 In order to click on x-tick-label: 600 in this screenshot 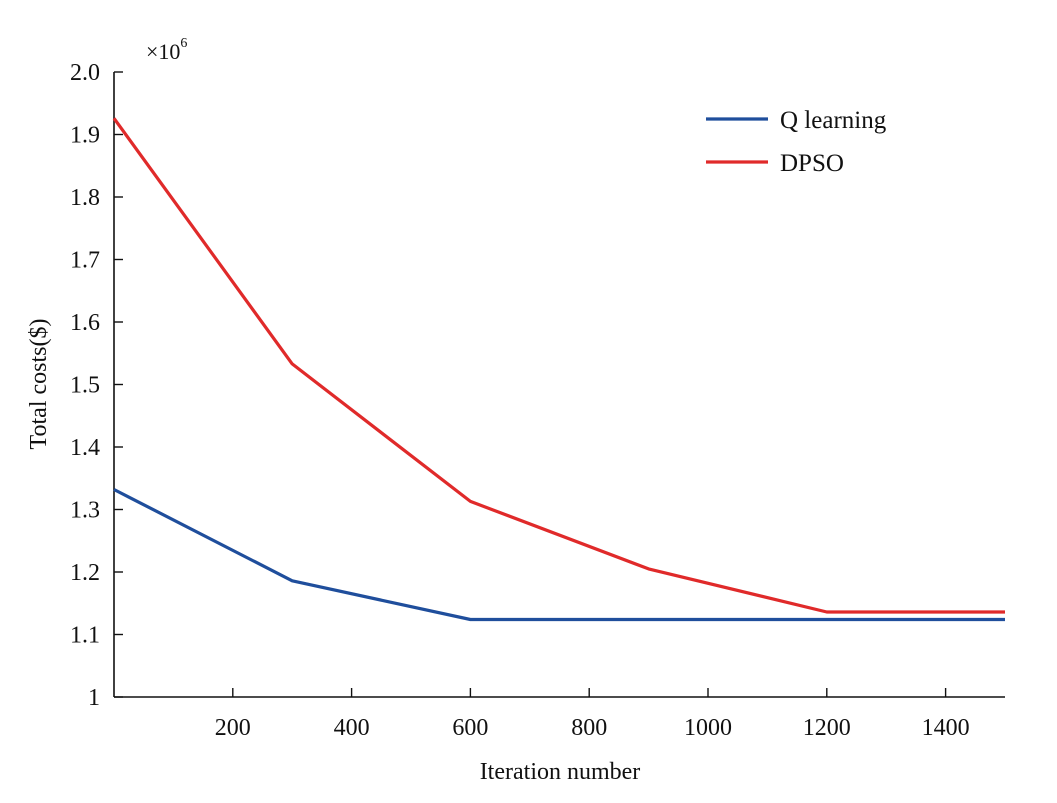, I will do `click(470, 728)`.